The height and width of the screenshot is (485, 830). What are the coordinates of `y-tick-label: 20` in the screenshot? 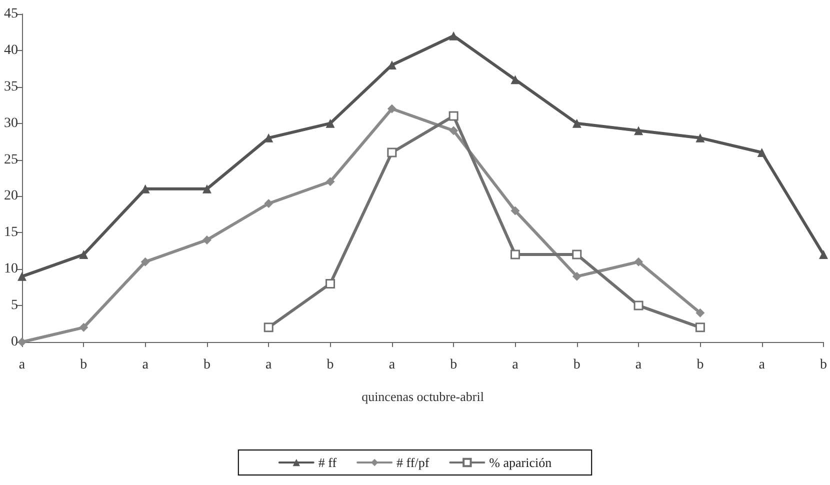 It's located at (11, 196).